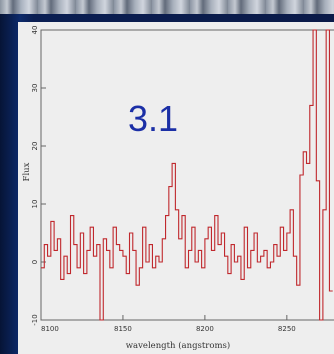 The width and height of the screenshot is (334, 354). What do you see at coordinates (35, 88) in the screenshot?
I see `y-tick-label: 30` at bounding box center [35, 88].